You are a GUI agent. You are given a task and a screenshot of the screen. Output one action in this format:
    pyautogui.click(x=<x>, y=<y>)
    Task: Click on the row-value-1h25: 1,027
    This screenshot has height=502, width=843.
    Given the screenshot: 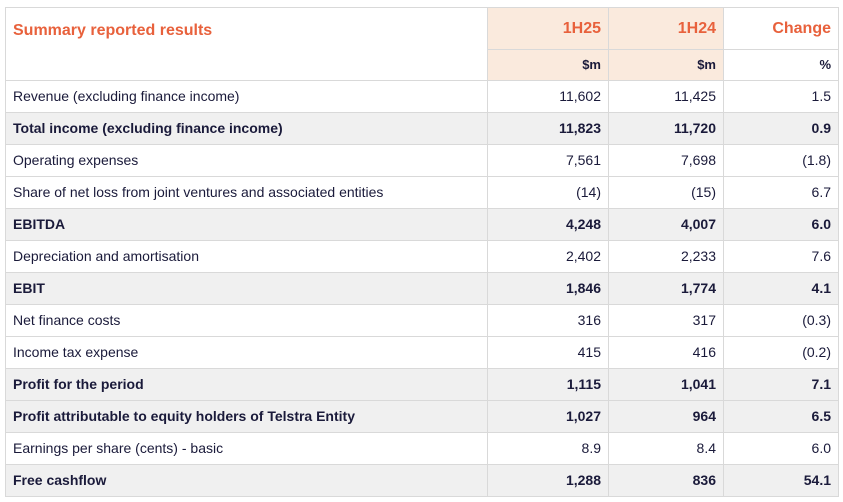 What is the action you would take?
    pyautogui.click(x=548, y=416)
    